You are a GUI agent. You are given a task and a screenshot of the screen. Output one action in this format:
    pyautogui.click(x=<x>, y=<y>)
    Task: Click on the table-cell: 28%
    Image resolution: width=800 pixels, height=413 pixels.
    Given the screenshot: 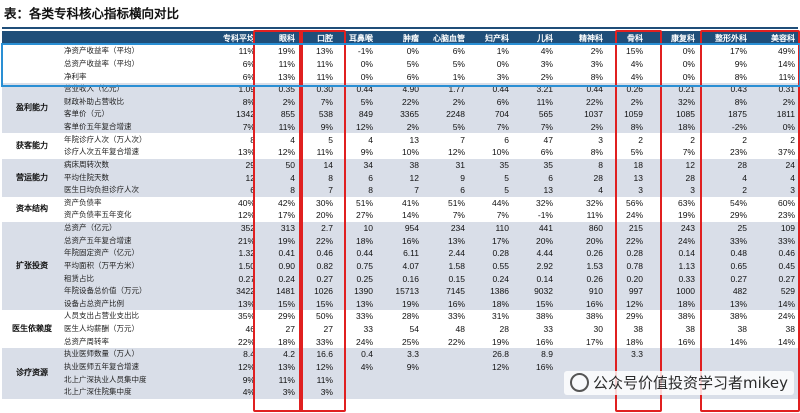 What is the action you would take?
    pyautogui.click(x=410, y=316)
    